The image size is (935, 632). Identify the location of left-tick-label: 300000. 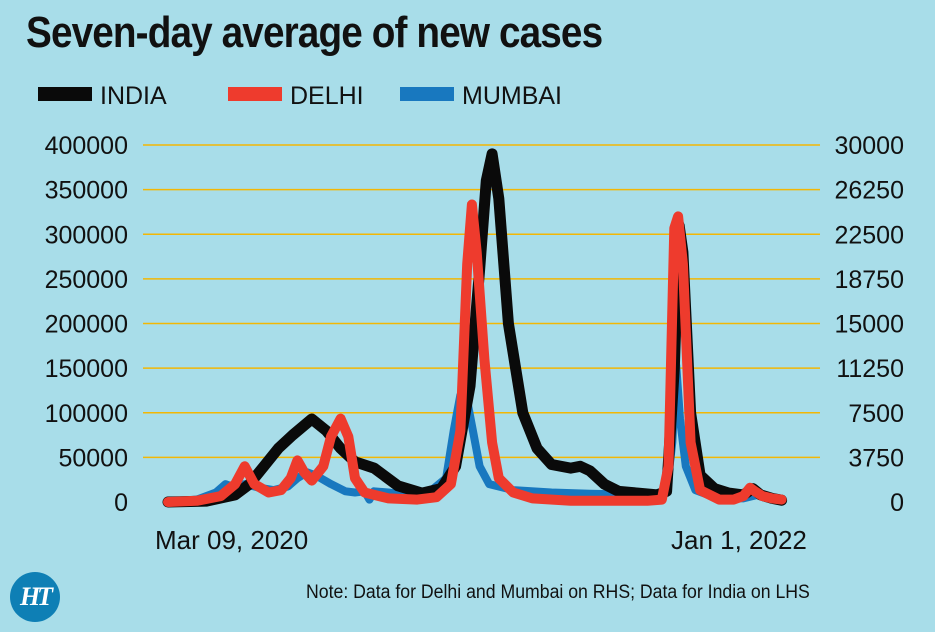
(86, 235).